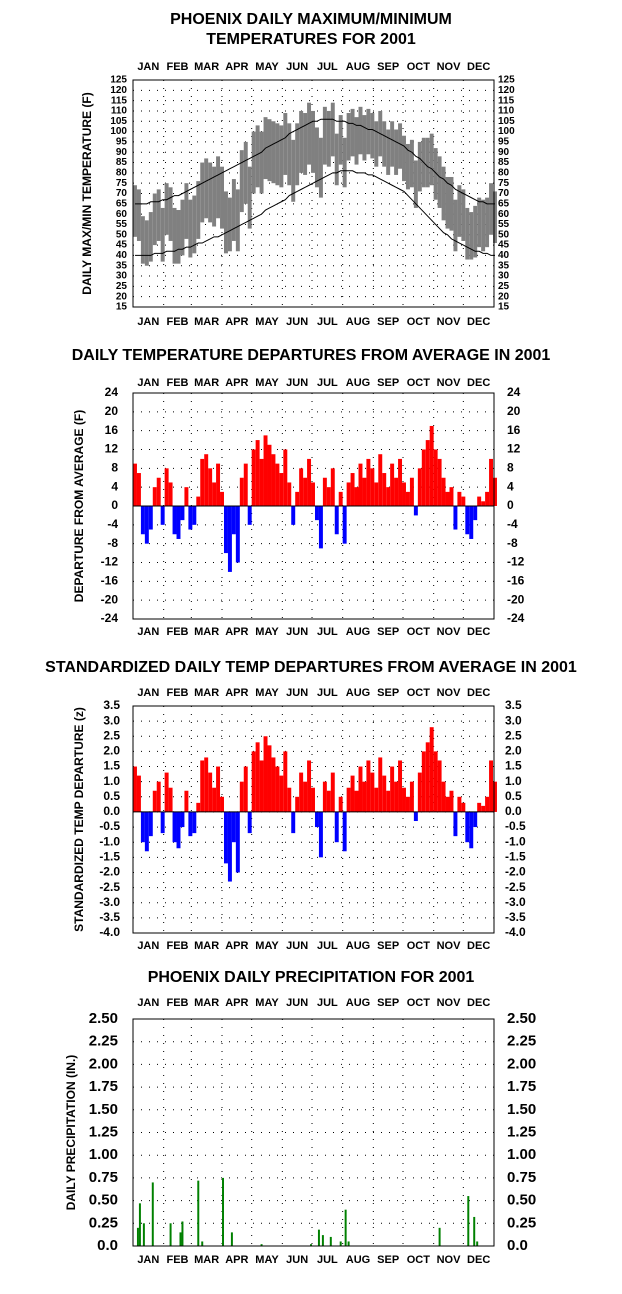 This screenshot has height=1294, width=622. I want to click on month-label-top: AUG, so click(358, 67).